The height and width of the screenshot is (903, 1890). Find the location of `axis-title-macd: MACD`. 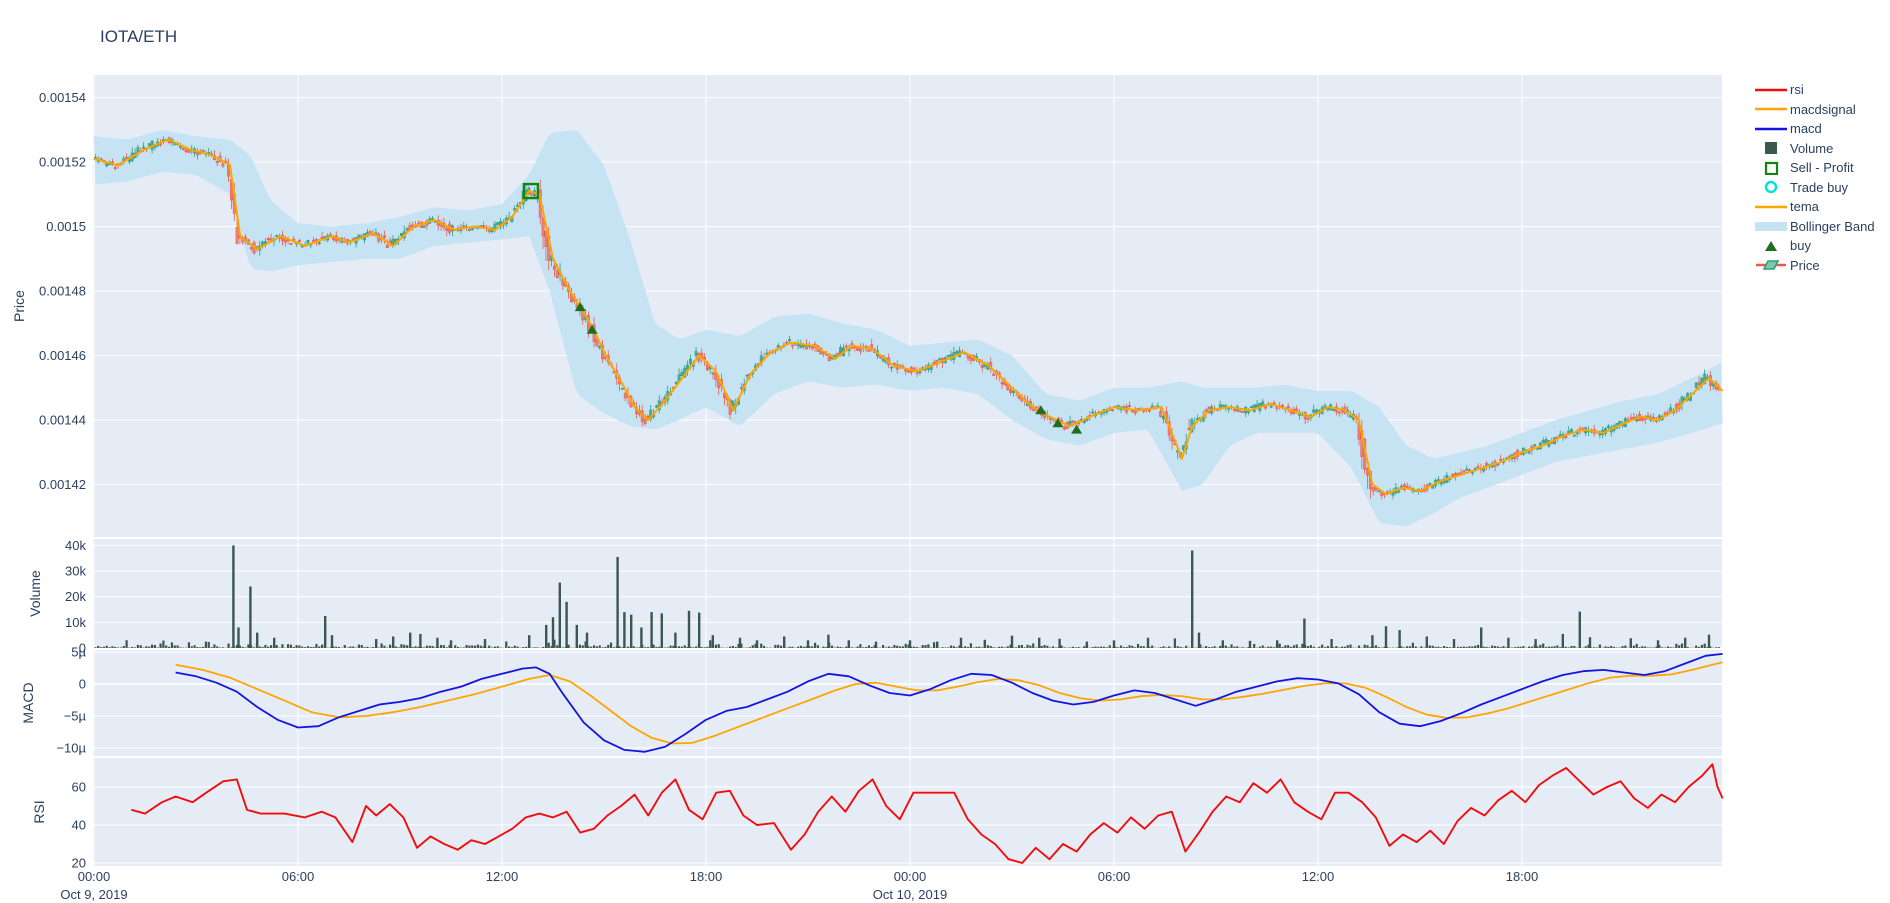

axis-title-macd: MACD is located at coordinates (28, 702).